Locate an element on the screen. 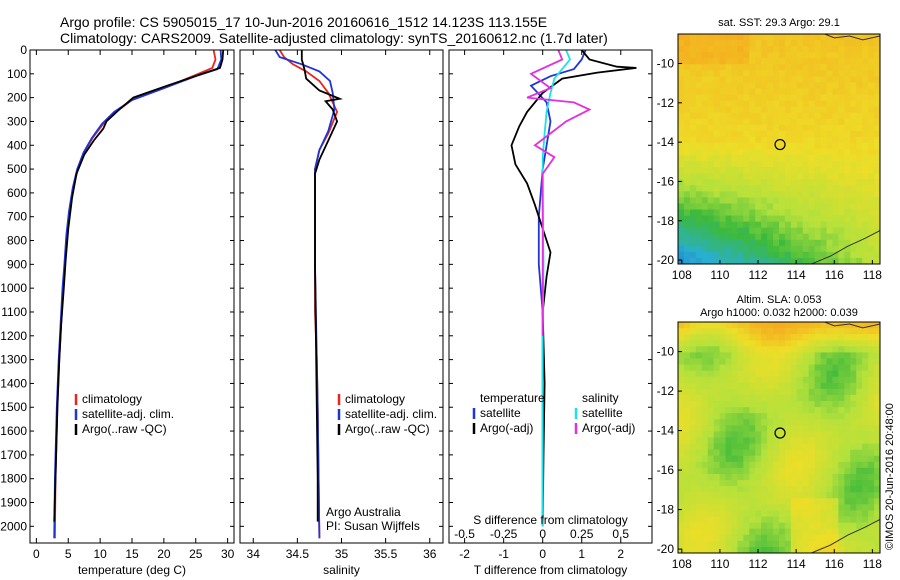 Image resolution: width=900 pixels, height=580 pixels. difference-legend-salinity-label: Argo(-adj) is located at coordinates (608, 428).